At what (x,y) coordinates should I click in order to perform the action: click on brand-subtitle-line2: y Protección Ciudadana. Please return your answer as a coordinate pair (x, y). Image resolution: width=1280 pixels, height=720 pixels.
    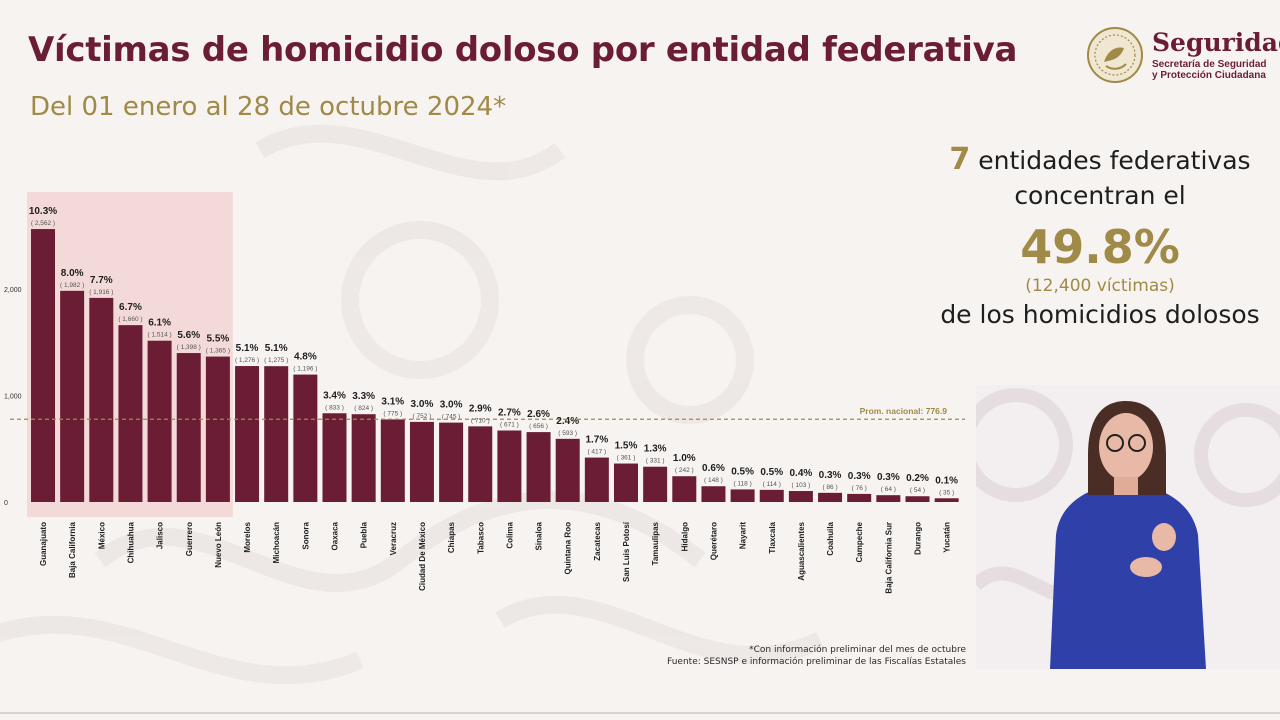
    Looking at the image, I should click on (1209, 75).